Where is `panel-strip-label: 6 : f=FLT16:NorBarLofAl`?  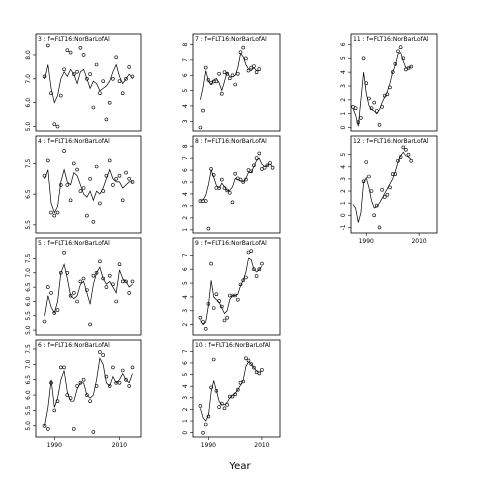
panel-strip-label: 6 : f=FLT16:NorBarLofAl is located at coordinates (74, 345).